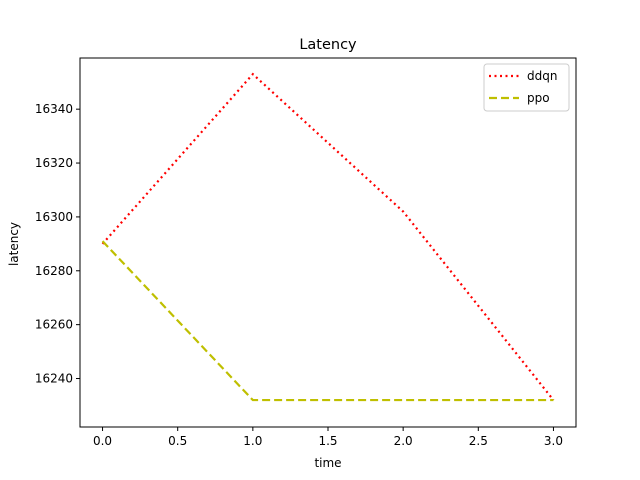 The height and width of the screenshot is (480, 640). What do you see at coordinates (54, 325) in the screenshot?
I see `y-tick-label: 16260` at bounding box center [54, 325].